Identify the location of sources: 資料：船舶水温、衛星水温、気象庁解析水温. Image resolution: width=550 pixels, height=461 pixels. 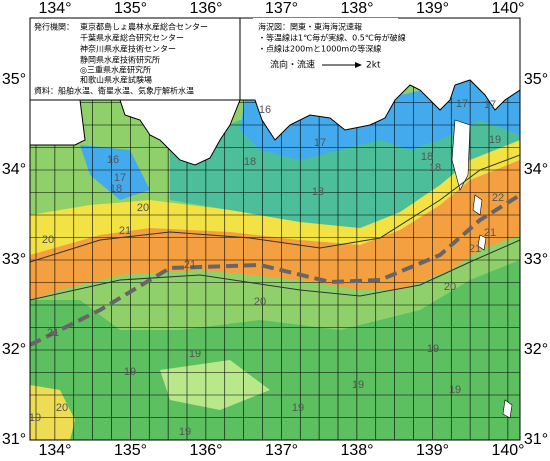
(114, 91).